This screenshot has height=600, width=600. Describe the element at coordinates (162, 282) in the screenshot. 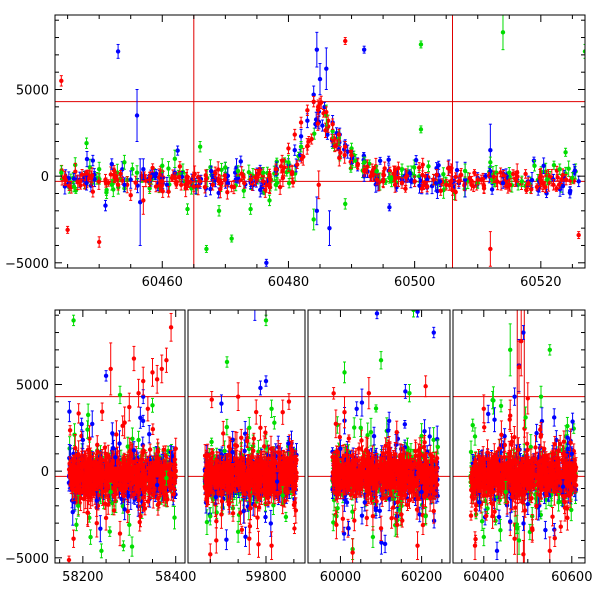

I see `x-tick-label: 60460` at that location.